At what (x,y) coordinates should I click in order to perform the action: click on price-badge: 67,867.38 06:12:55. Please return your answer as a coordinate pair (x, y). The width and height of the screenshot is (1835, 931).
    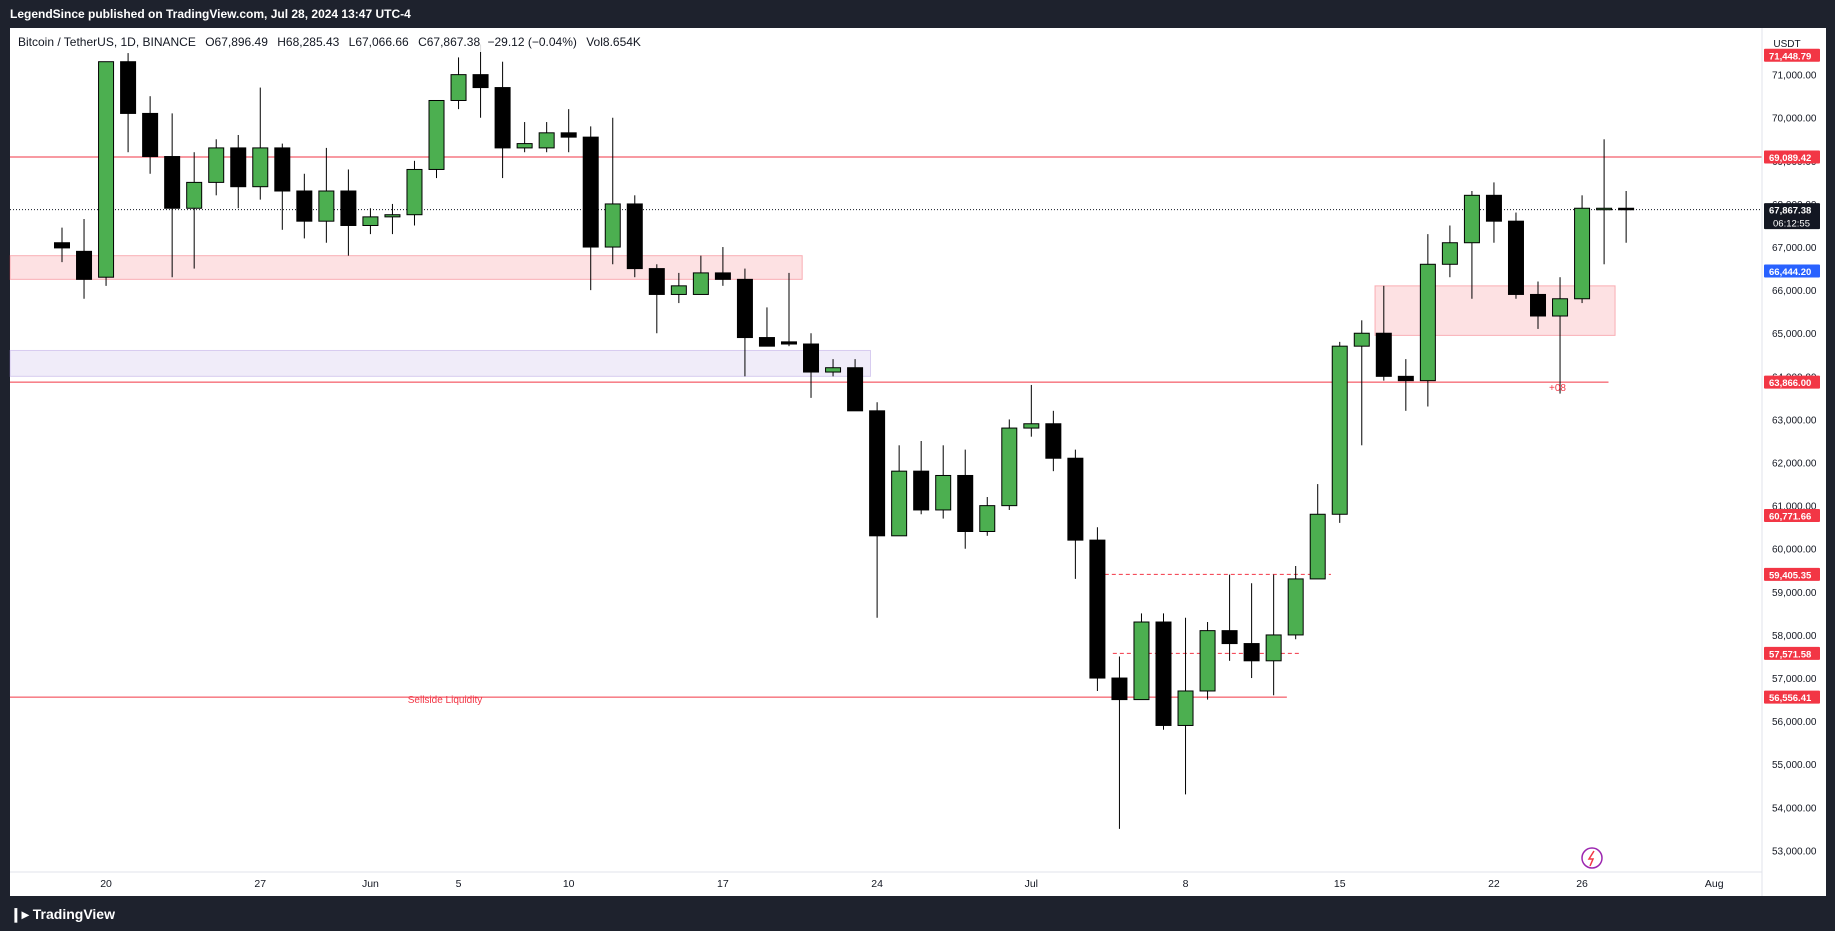
    Looking at the image, I should click on (1792, 216).